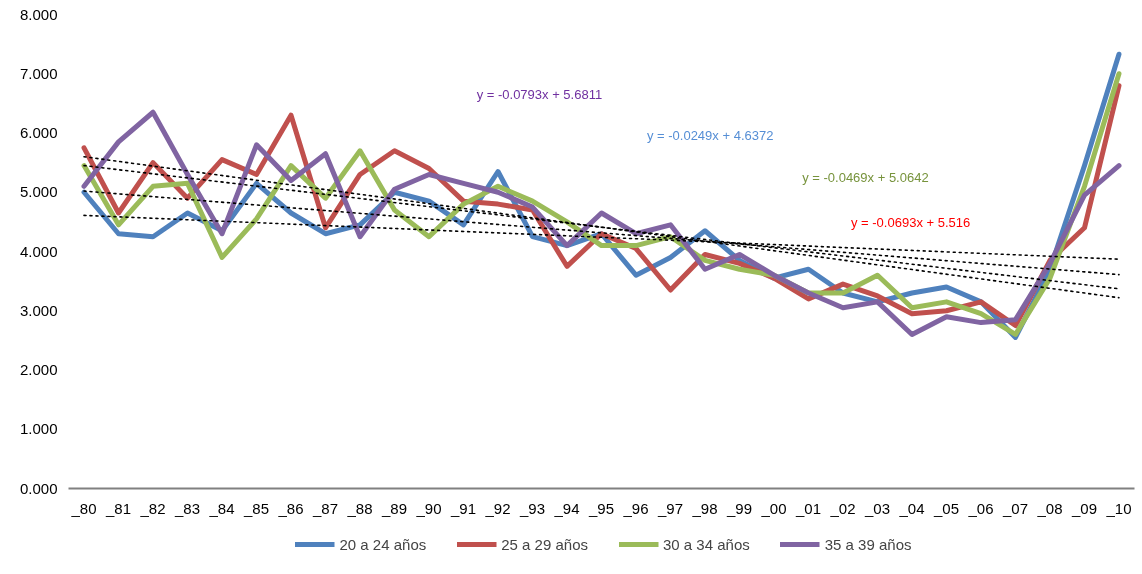 The image size is (1142, 574). What do you see at coordinates (394, 508) in the screenshot?
I see `x-tick-label: _89` at bounding box center [394, 508].